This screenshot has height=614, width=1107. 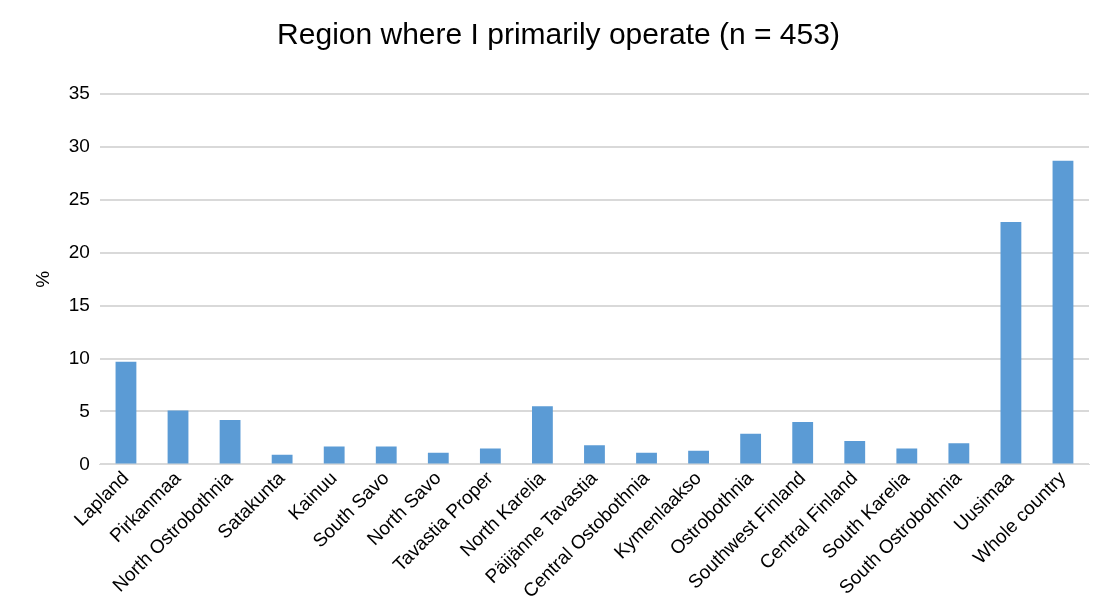 I want to click on y-tick-label: 0, so click(x=84, y=463).